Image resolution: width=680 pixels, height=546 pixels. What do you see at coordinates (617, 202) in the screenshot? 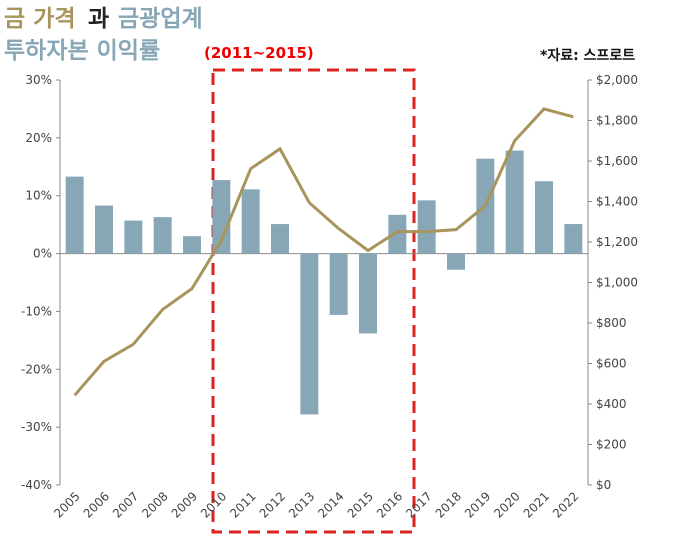
I see `y2-tick-label: $1,400` at bounding box center [617, 202].